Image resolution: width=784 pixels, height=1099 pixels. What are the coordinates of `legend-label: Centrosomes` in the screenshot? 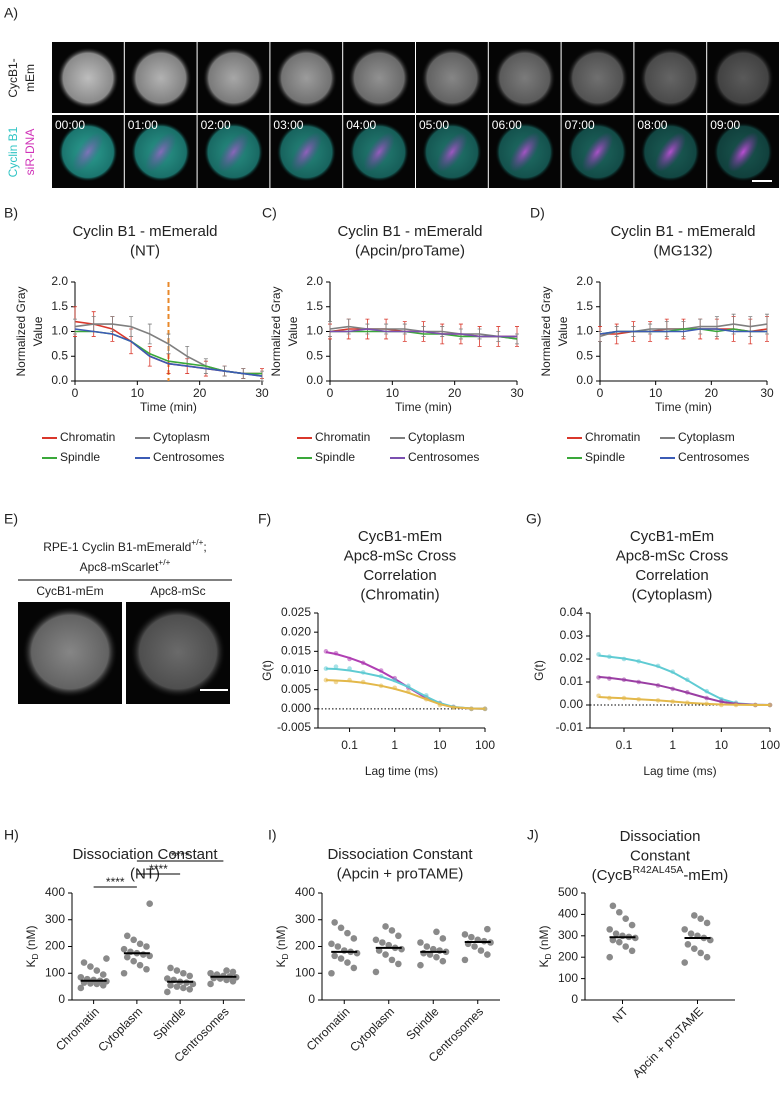 It's located at (713, 457).